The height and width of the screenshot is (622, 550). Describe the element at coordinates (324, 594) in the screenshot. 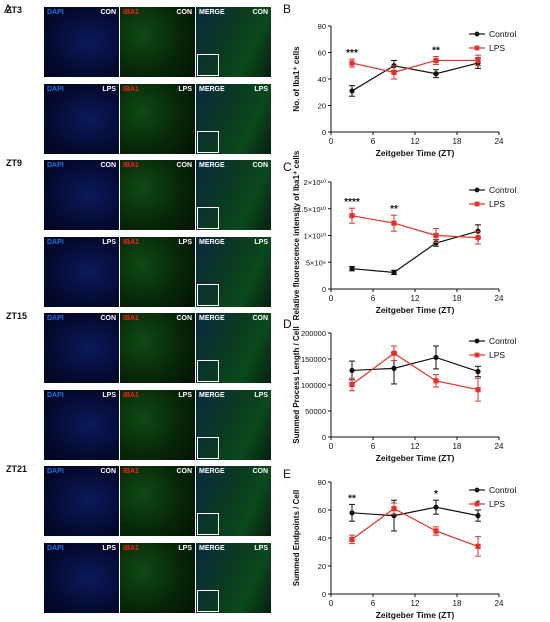

I see `y-tick-label: 0` at that location.